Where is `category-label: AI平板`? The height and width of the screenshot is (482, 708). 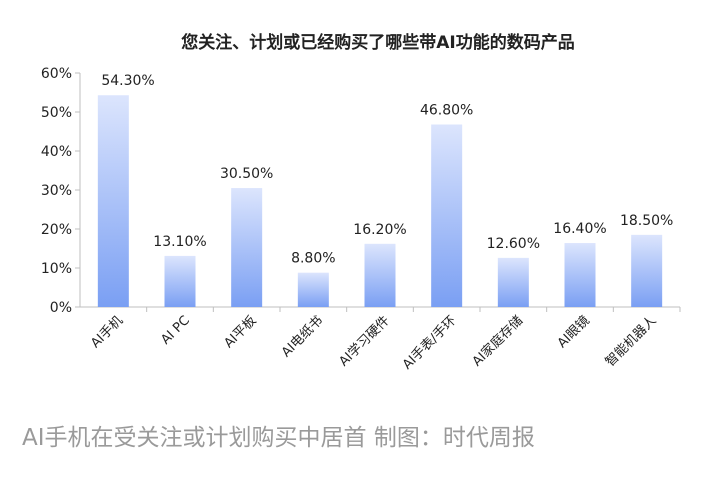 category-label: AI平板 is located at coordinates (240, 332).